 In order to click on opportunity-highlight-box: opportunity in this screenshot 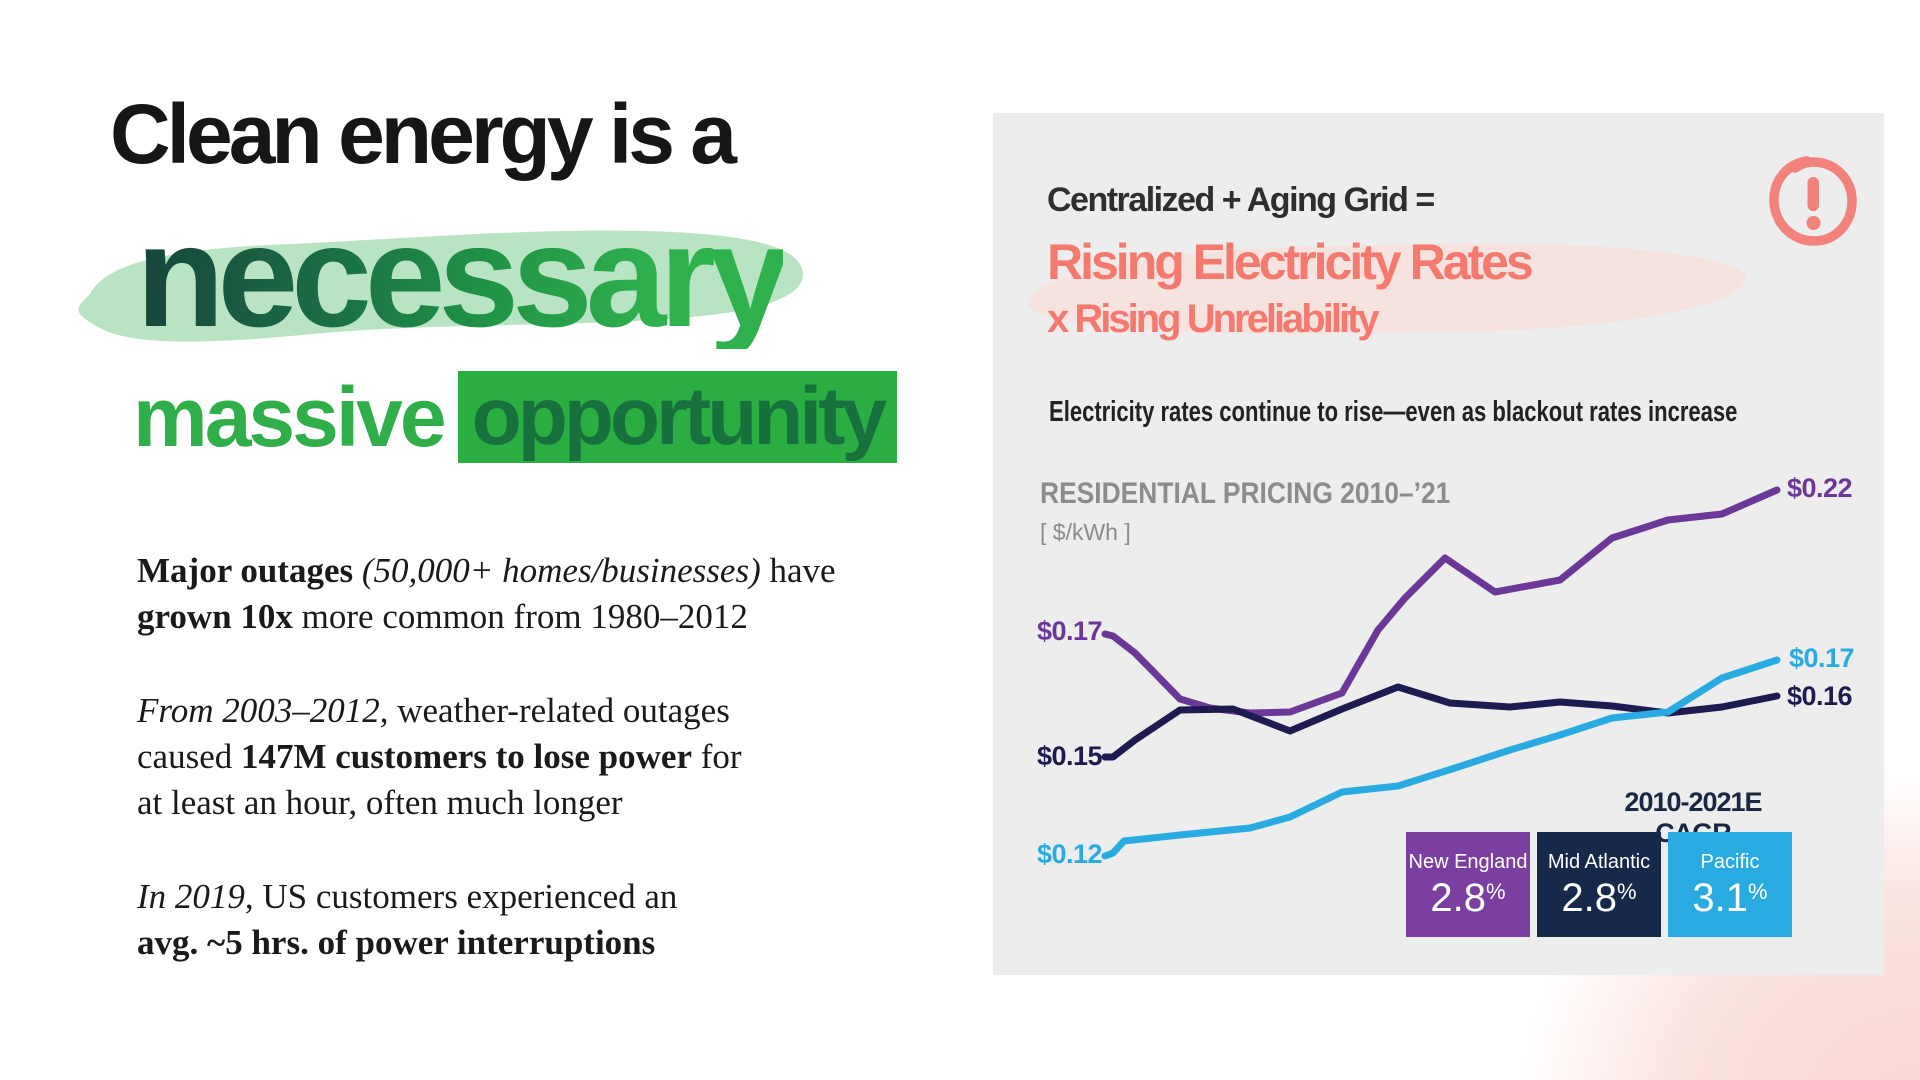, I will do `click(677, 417)`.